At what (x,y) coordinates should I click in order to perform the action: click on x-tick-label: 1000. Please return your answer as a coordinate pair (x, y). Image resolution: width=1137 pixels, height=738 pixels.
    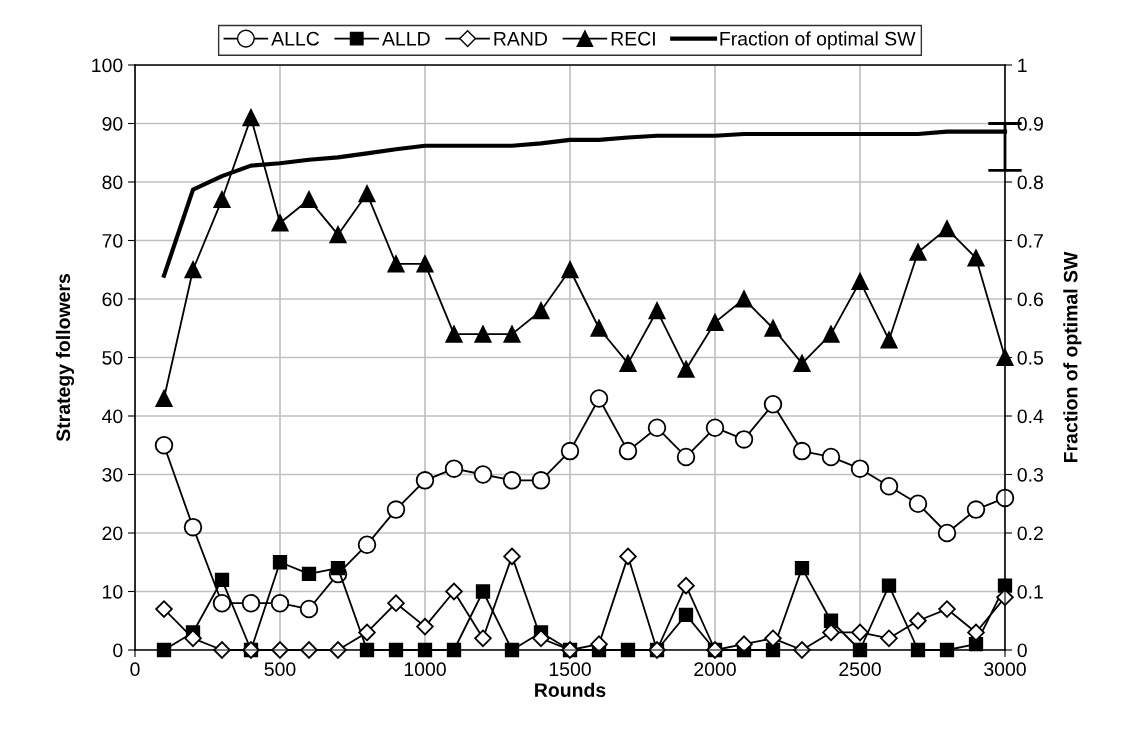
    Looking at the image, I should click on (425, 669).